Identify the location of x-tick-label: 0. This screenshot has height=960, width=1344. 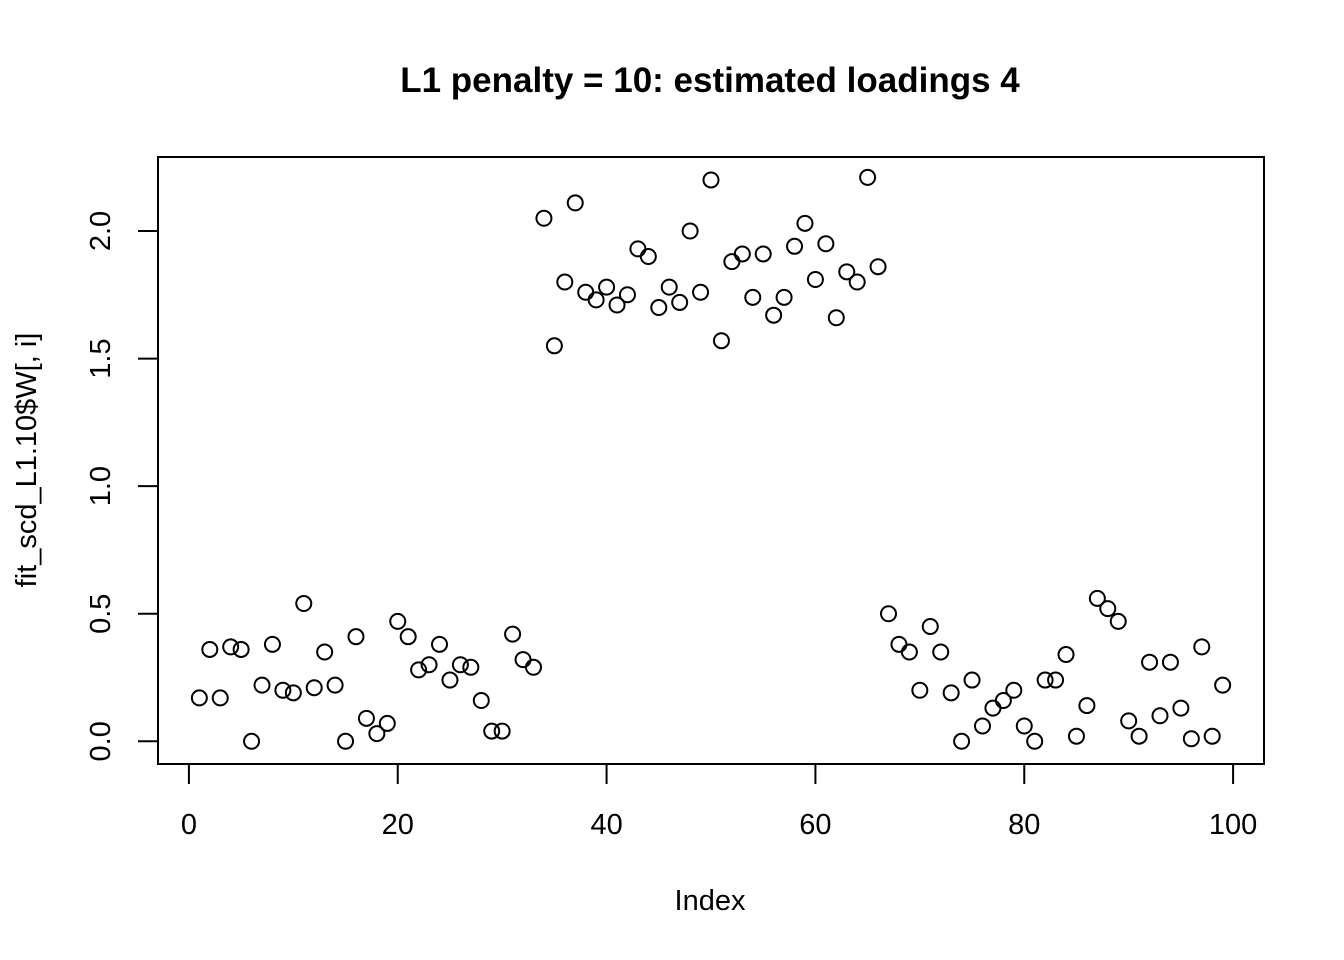
(189, 825).